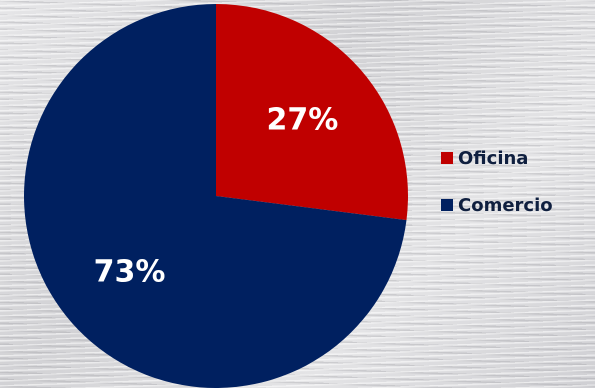 The width and height of the screenshot is (595, 388). What do you see at coordinates (303, 119) in the screenshot?
I see `data-label-oficina: 27%` at bounding box center [303, 119].